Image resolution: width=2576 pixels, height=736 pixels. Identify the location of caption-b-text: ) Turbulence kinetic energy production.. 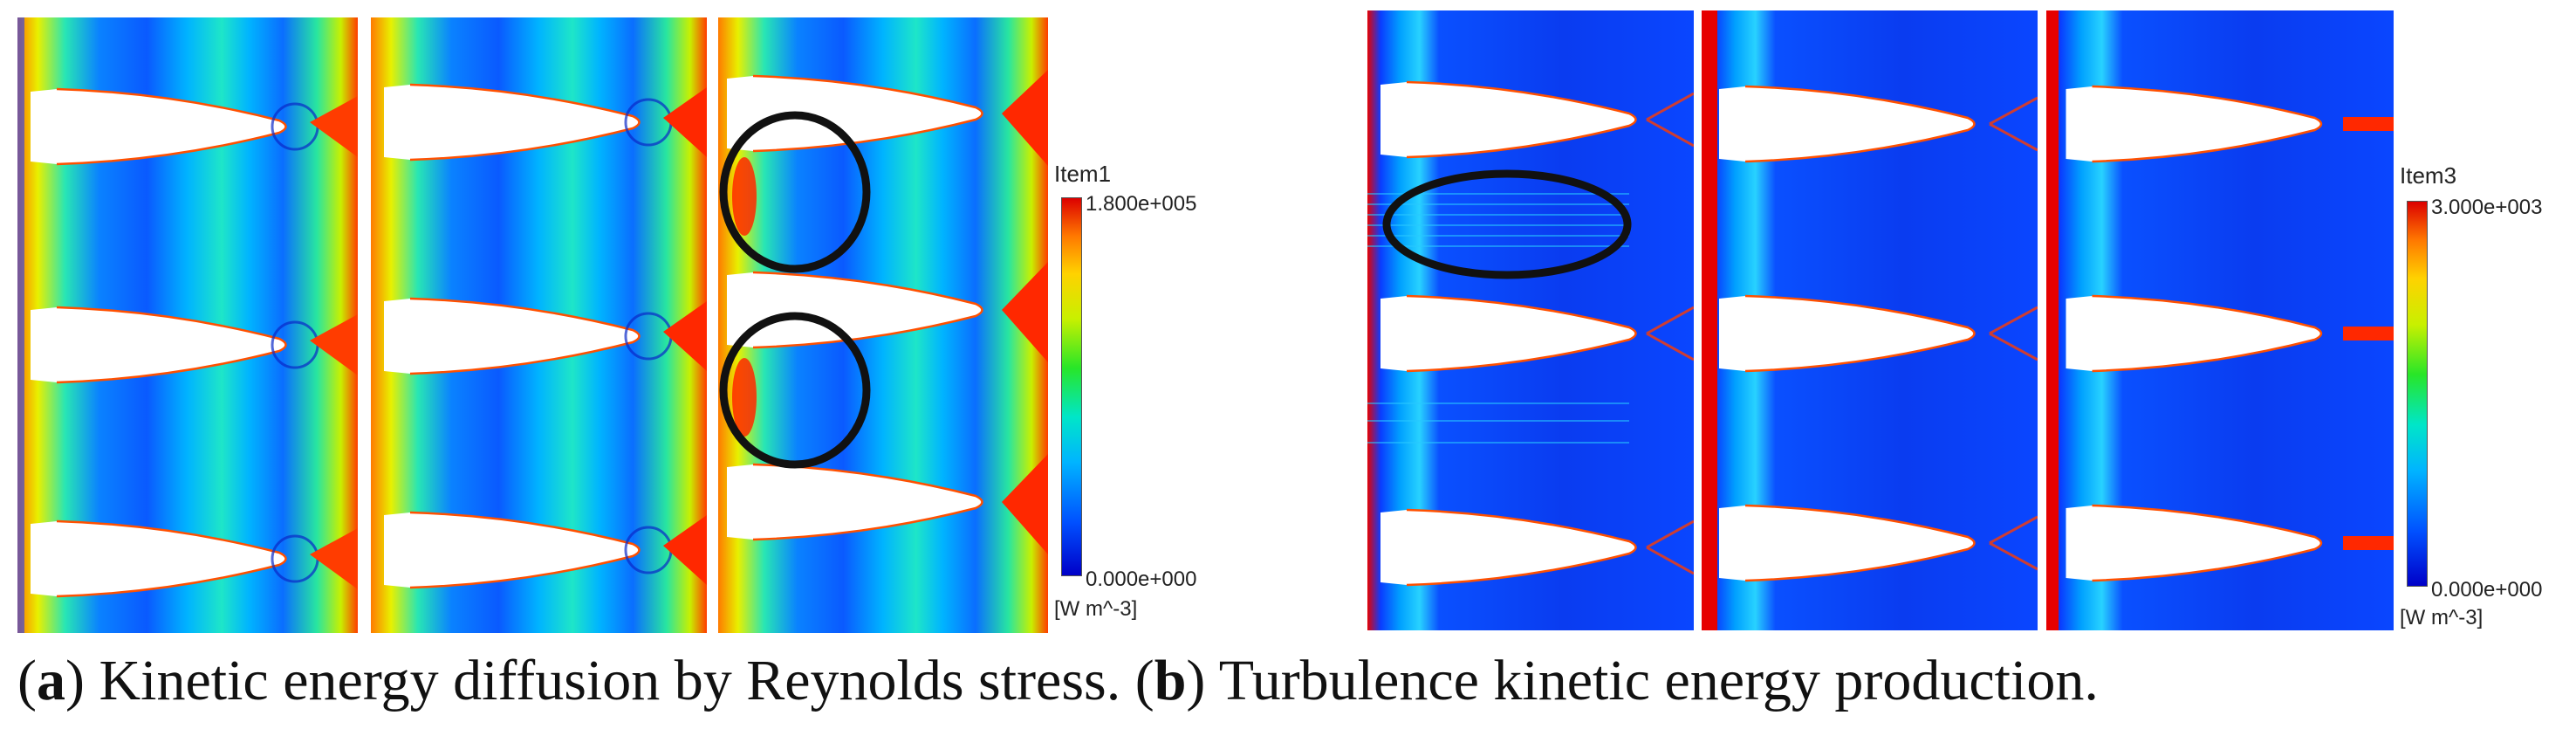
(1643, 680).